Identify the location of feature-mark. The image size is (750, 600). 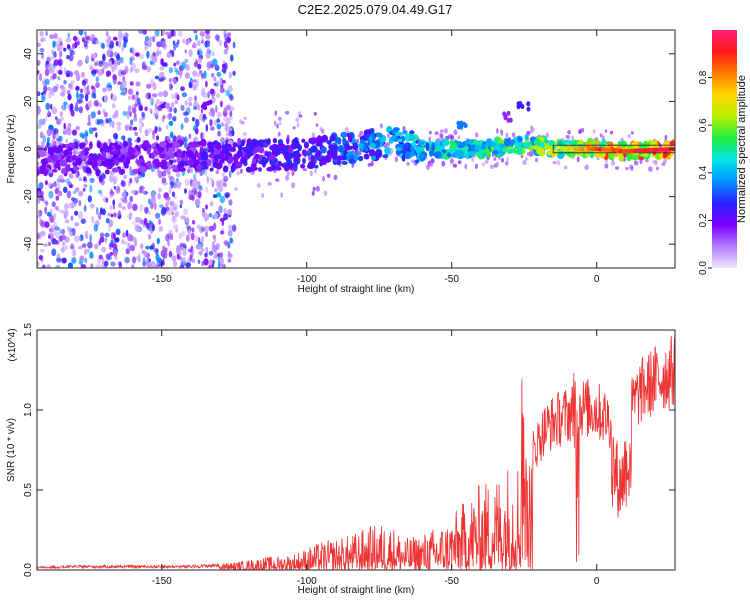
(510, 120).